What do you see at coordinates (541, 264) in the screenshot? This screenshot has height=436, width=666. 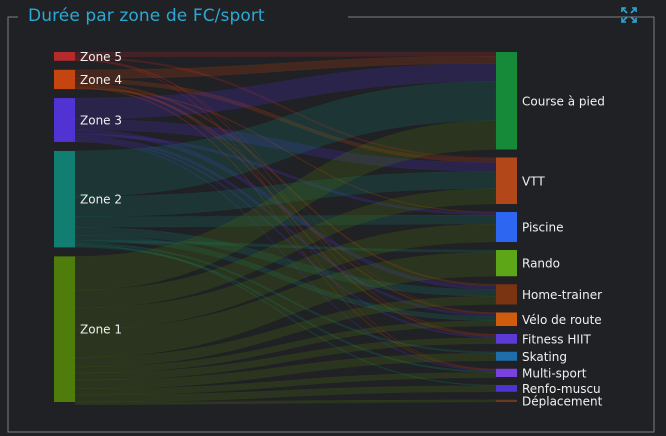 I see `node-label-rando: Rando` at bounding box center [541, 264].